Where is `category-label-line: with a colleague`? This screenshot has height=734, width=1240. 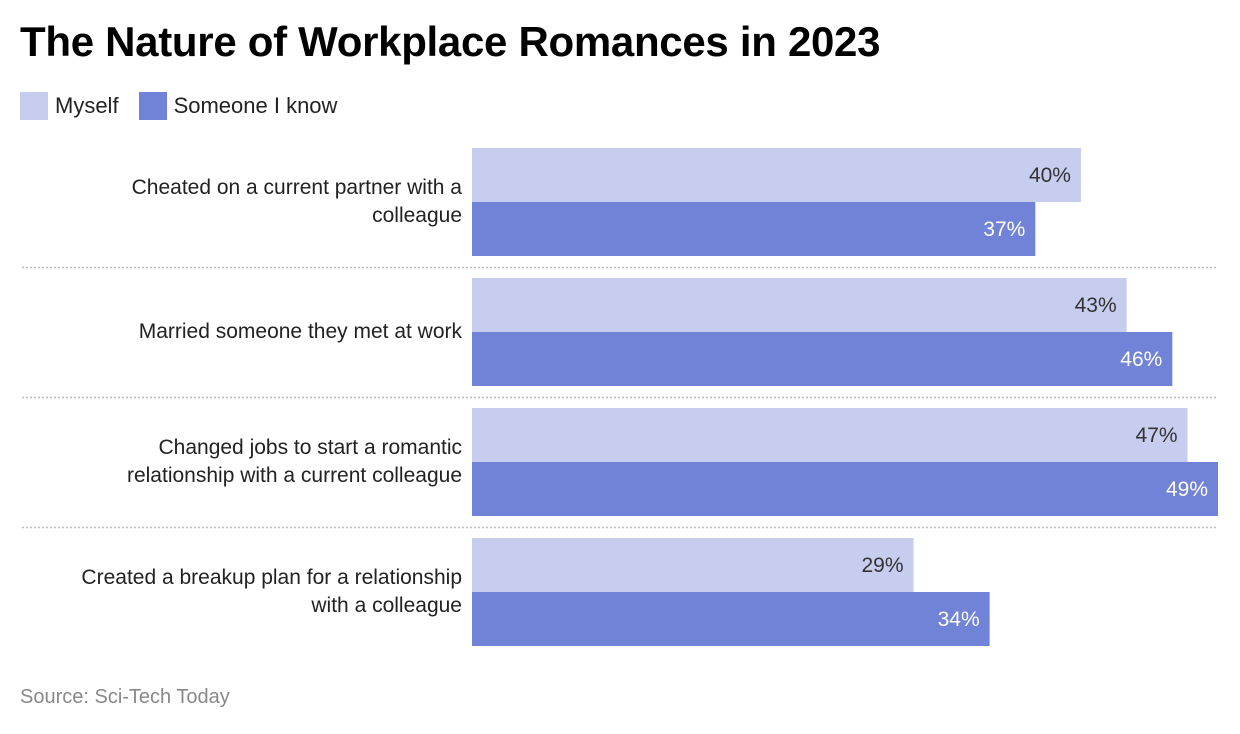 category-label-line: with a colleague is located at coordinates (386, 605).